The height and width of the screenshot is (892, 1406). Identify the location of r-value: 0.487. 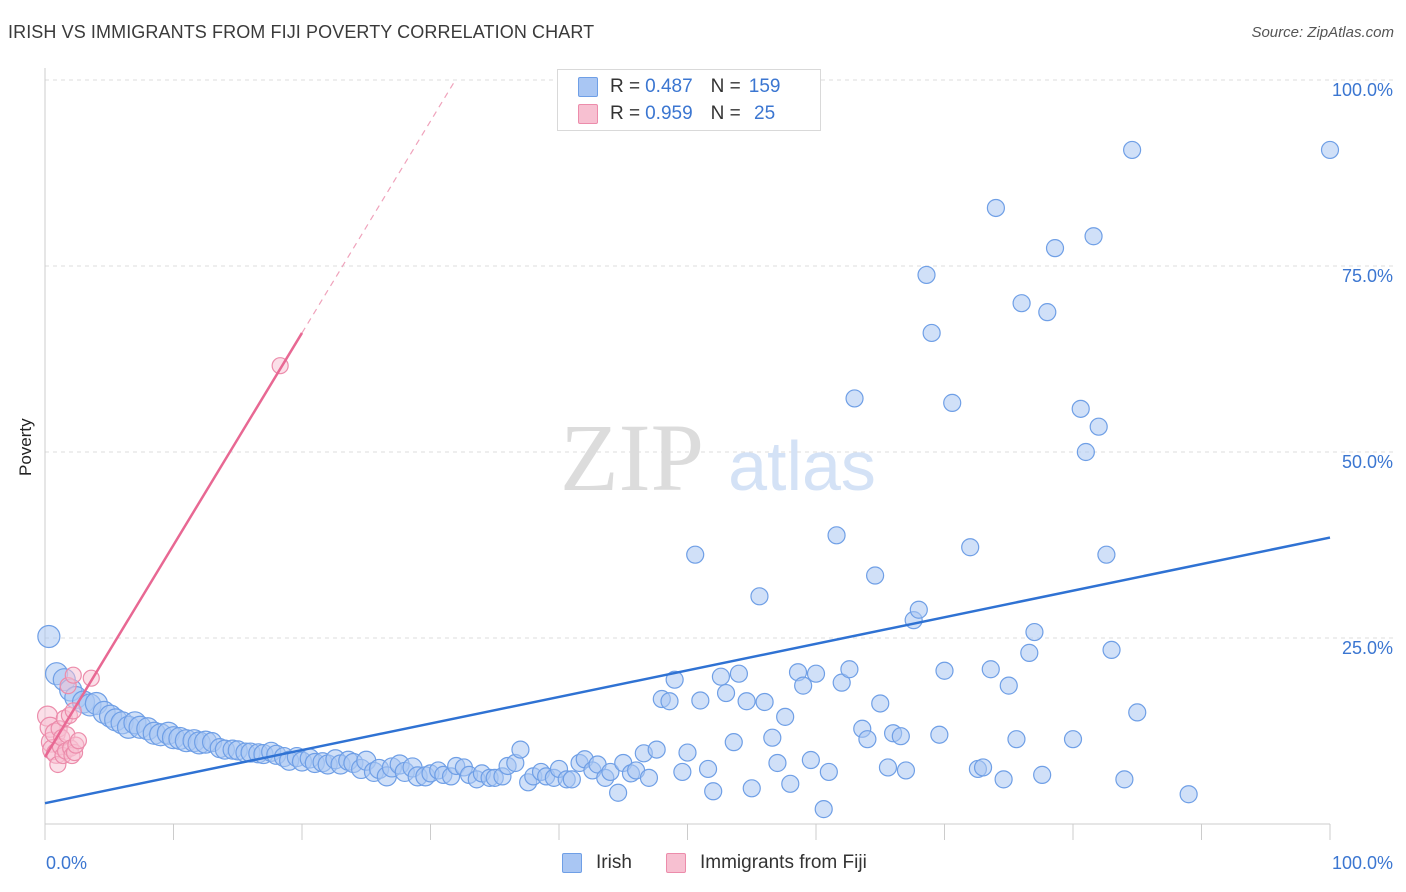
(669, 86).